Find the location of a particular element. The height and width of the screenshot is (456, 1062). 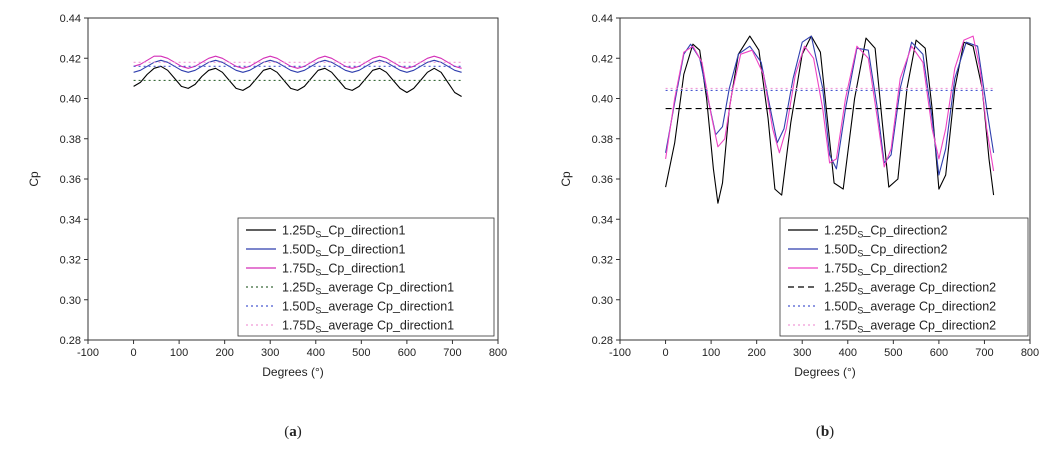

legend-entry-6: 1.75DS_average Cp_direction2 is located at coordinates (910, 327).